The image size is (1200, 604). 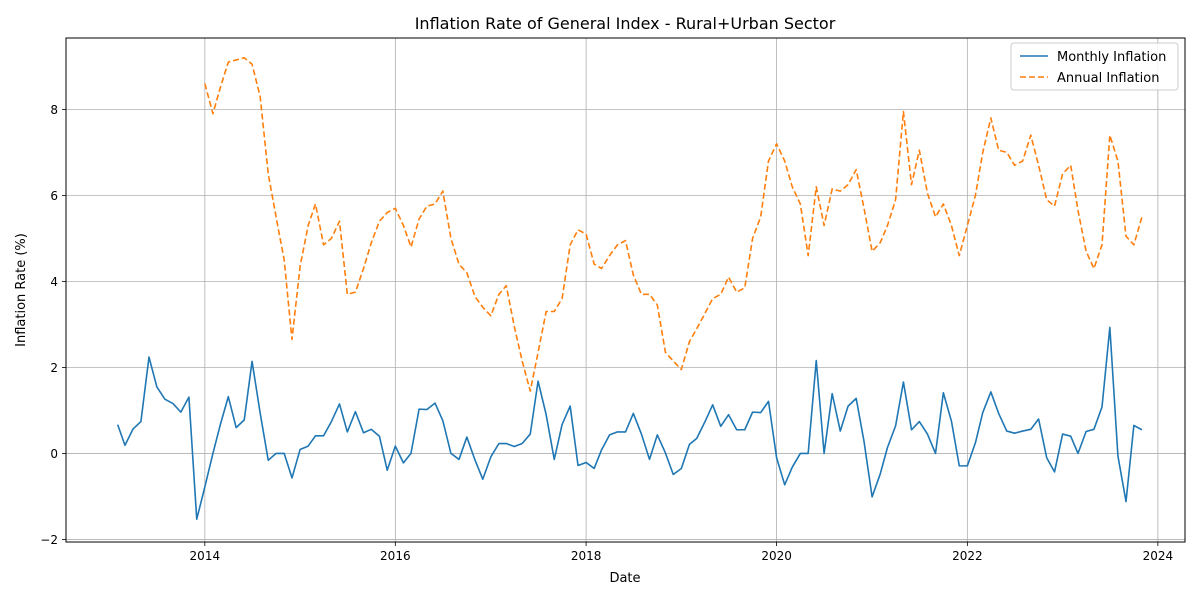 What do you see at coordinates (682, 552) in the screenshot?
I see `x-axis: 2014 2016 2018 2020 2022 2024` at bounding box center [682, 552].